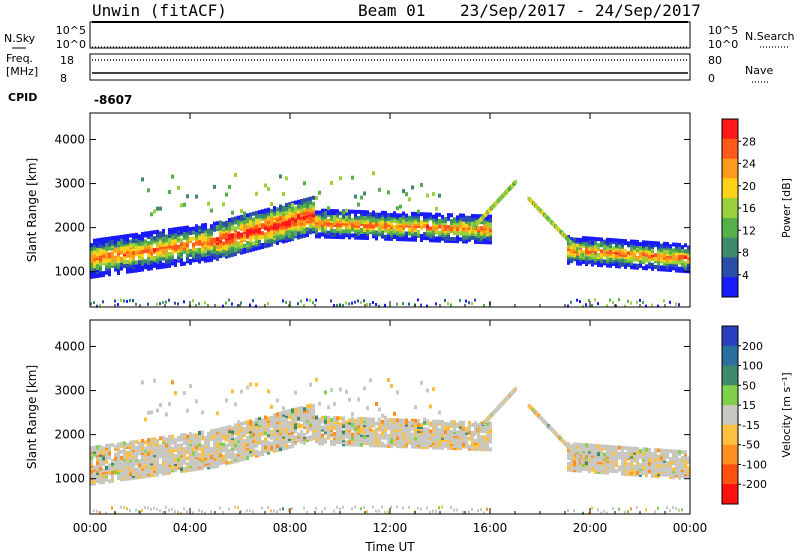 Image resolution: width=800 pixels, height=558 pixels. What do you see at coordinates (749, 385) in the screenshot?
I see `colorbar-tick-label: 50` at bounding box center [749, 385].